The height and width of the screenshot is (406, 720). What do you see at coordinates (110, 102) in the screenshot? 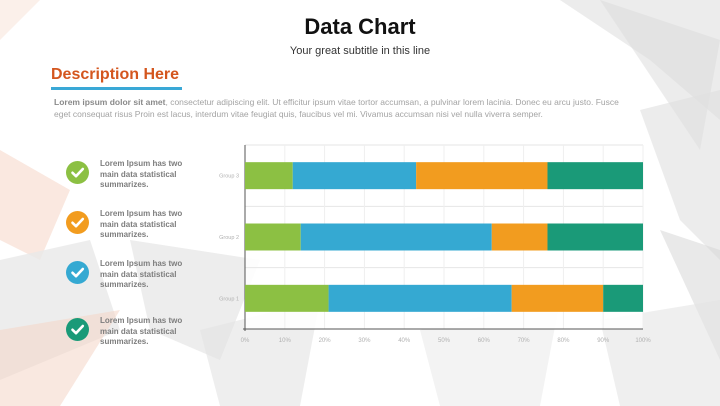
I see `description-lead: Lorem ipsum dolor sit amet` at bounding box center [110, 102].